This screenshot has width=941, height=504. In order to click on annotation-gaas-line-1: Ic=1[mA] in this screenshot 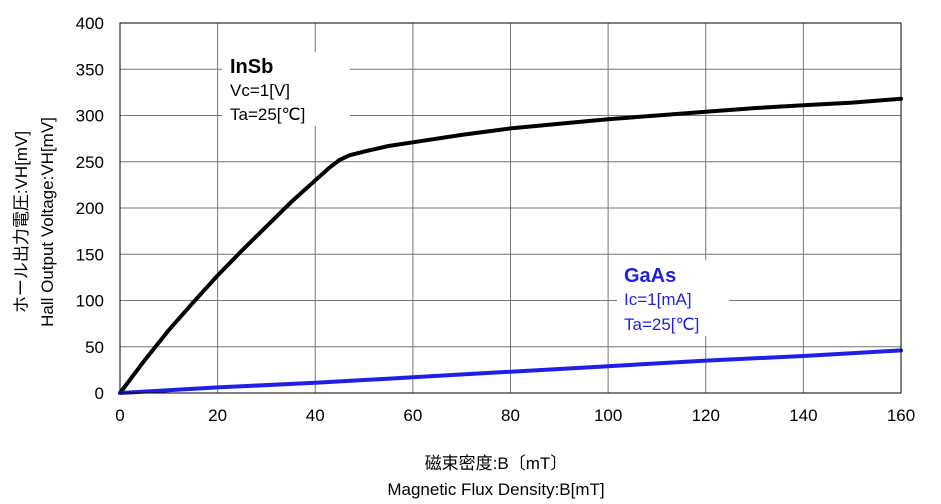, I will do `click(658, 299)`.